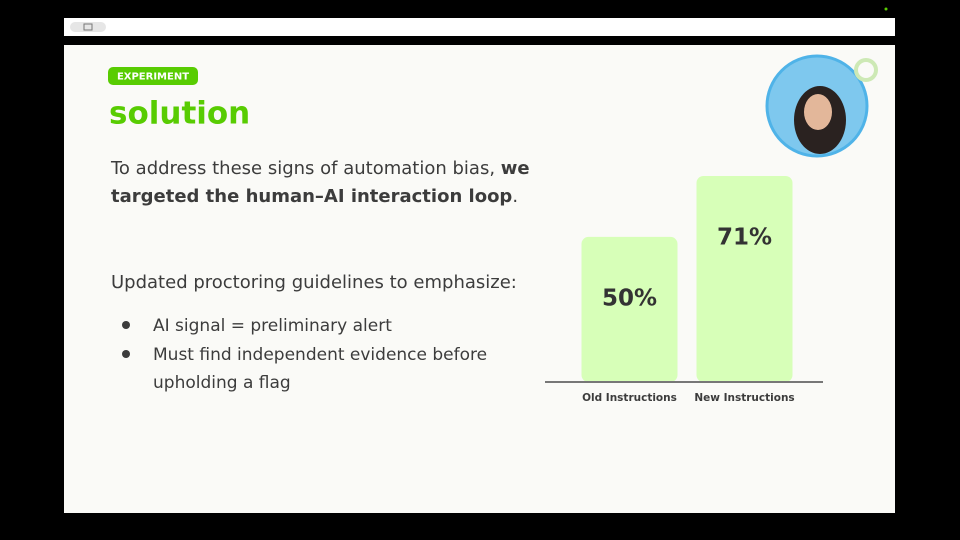 This screenshot has width=960, height=540. I want to click on value-label: 50%, so click(629, 298).